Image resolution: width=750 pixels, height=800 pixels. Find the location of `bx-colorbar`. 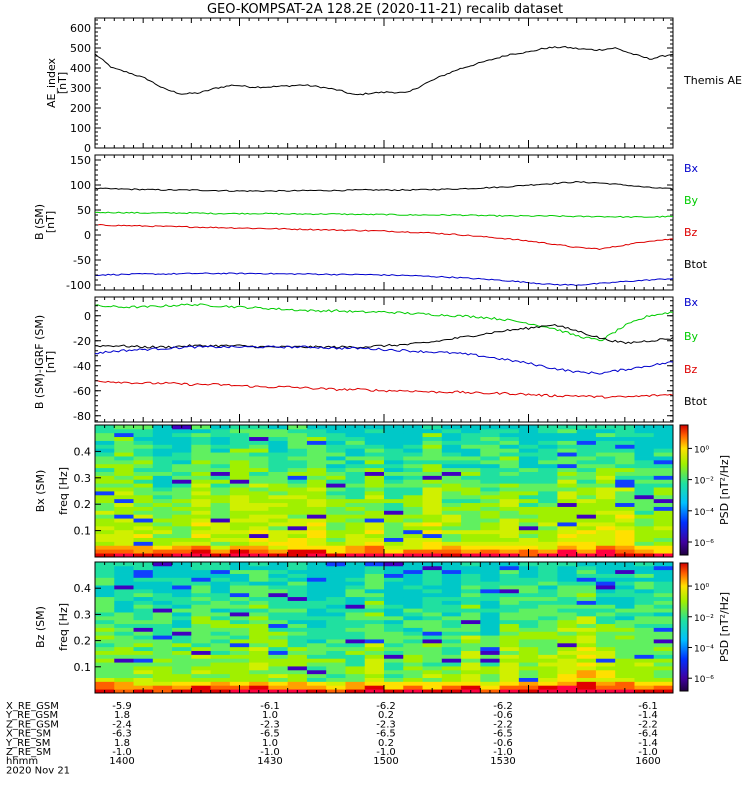

bx-colorbar is located at coordinates (684, 490).